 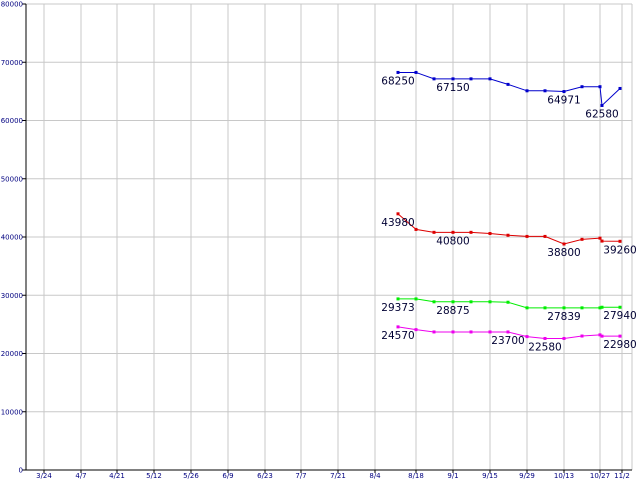 What do you see at coordinates (12, 296) in the screenshot?
I see `y-tick-label: 30000` at bounding box center [12, 296].